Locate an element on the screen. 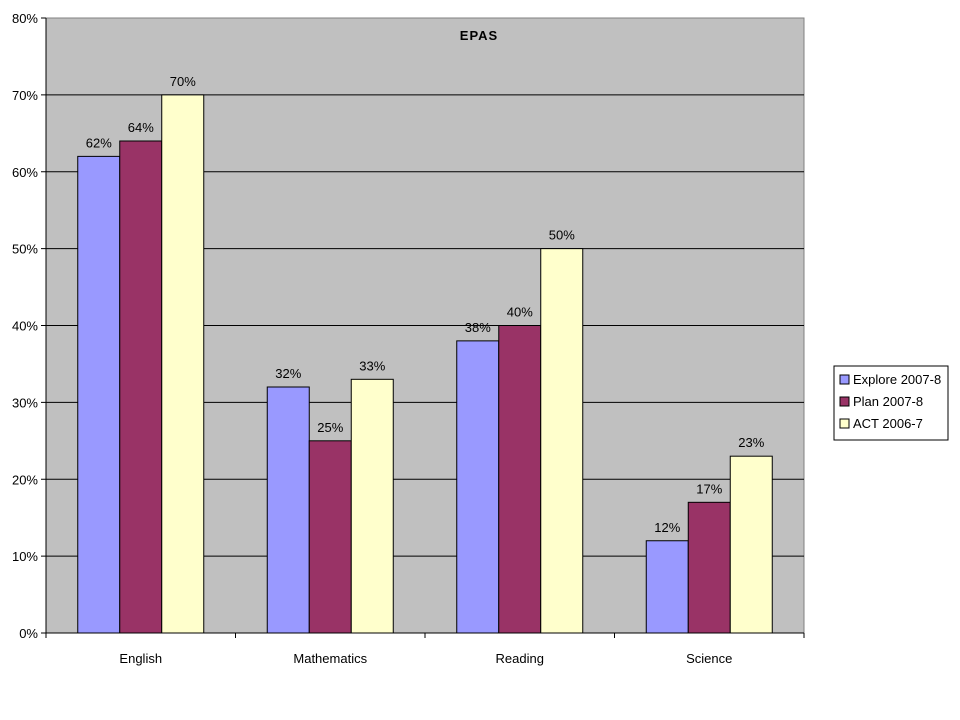 This screenshot has height=720, width=960. y-tick-label: 50% is located at coordinates (25, 249).